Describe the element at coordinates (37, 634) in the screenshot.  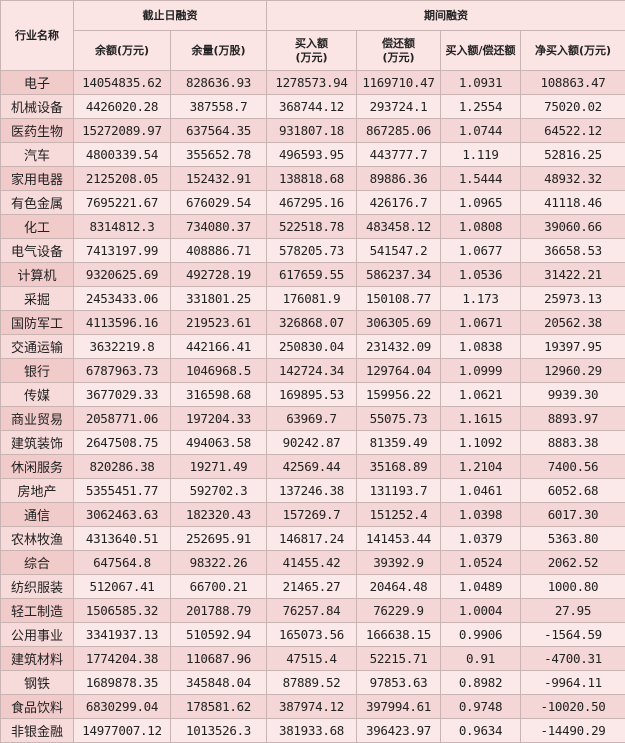
I see `industry-name: 公用事业` at that location.